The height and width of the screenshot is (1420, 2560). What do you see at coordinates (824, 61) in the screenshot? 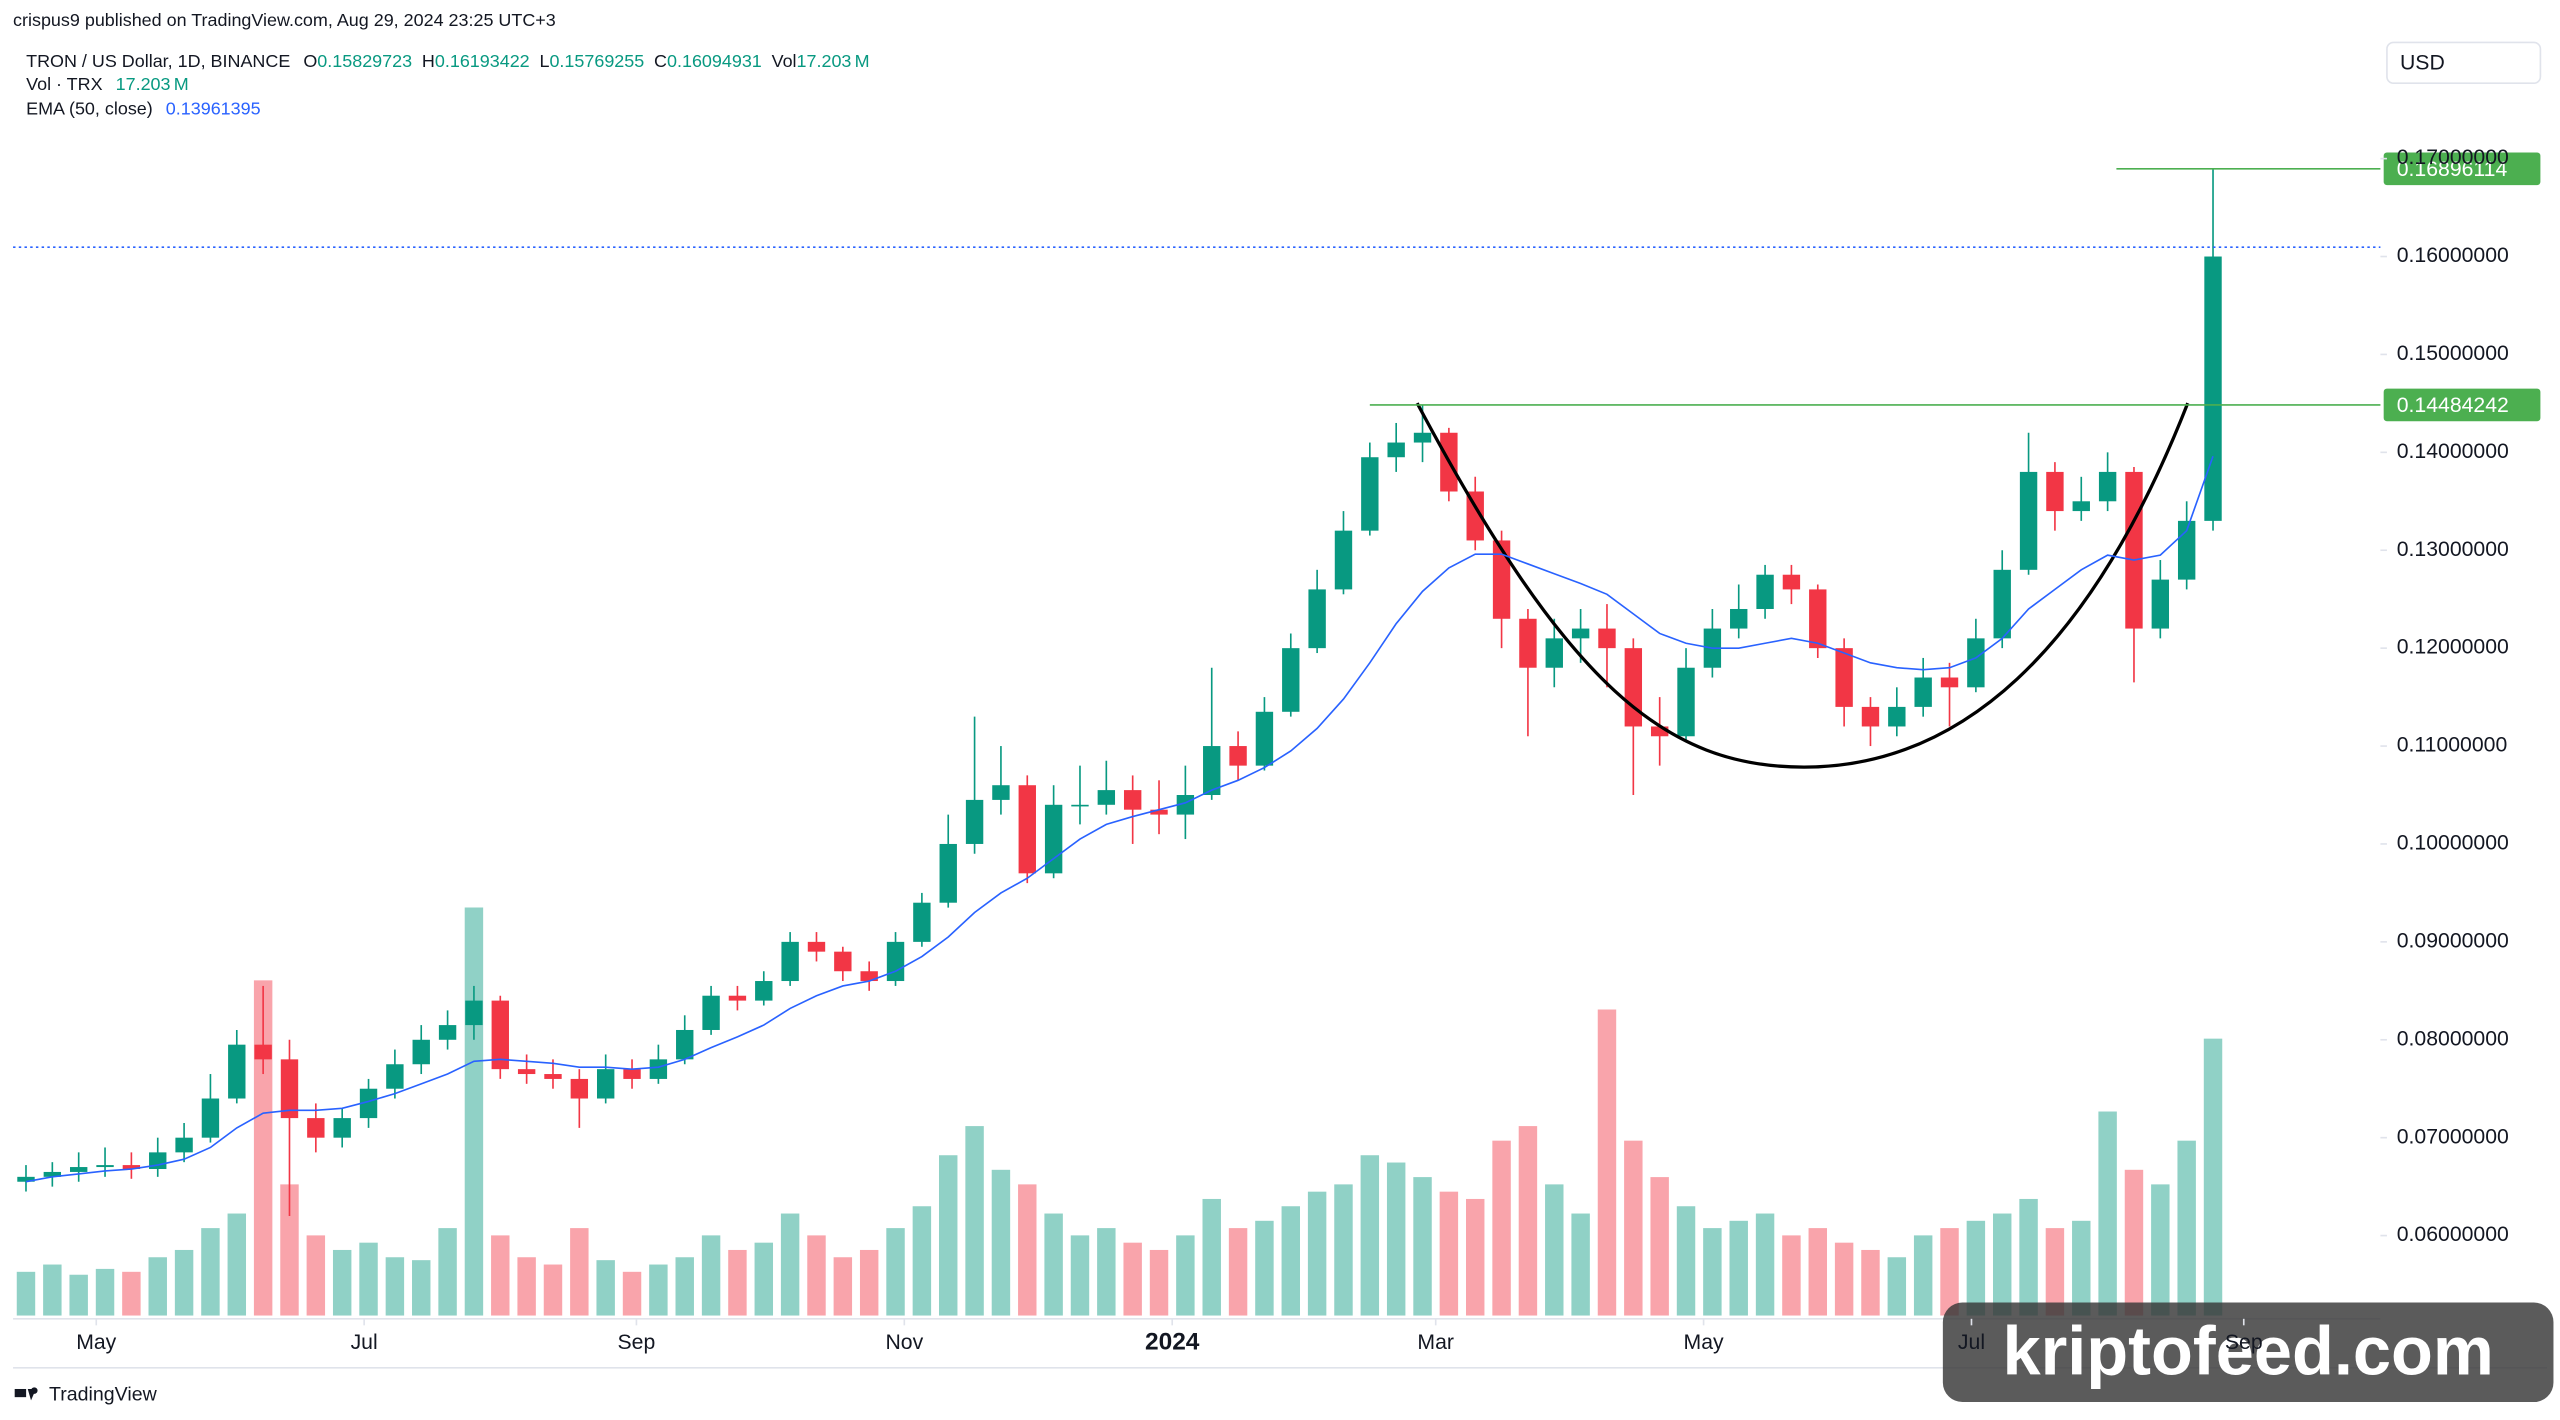
I see `vol-value: 17.203` at bounding box center [824, 61].